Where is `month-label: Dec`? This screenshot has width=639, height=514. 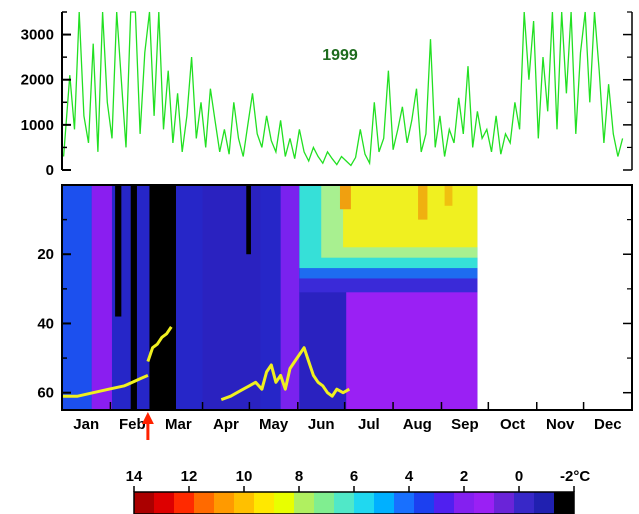 month-label: Dec is located at coordinates (608, 424).